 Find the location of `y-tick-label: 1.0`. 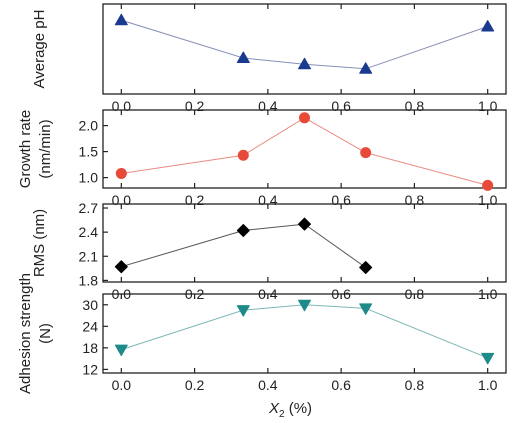

y-tick-label: 1.0 is located at coordinates (89, 178).